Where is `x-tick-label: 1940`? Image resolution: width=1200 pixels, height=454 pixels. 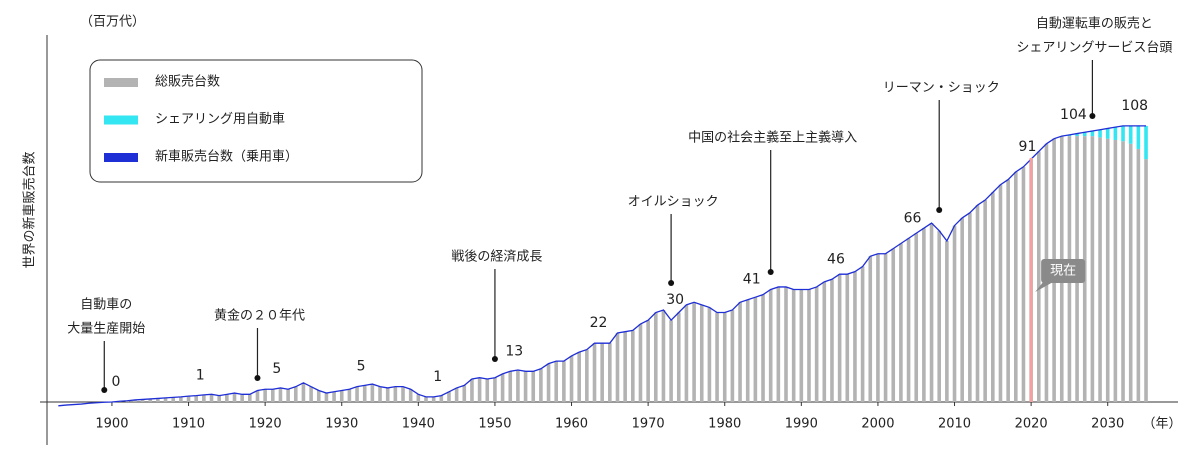
x-tick-label: 1940 is located at coordinates (418, 424).